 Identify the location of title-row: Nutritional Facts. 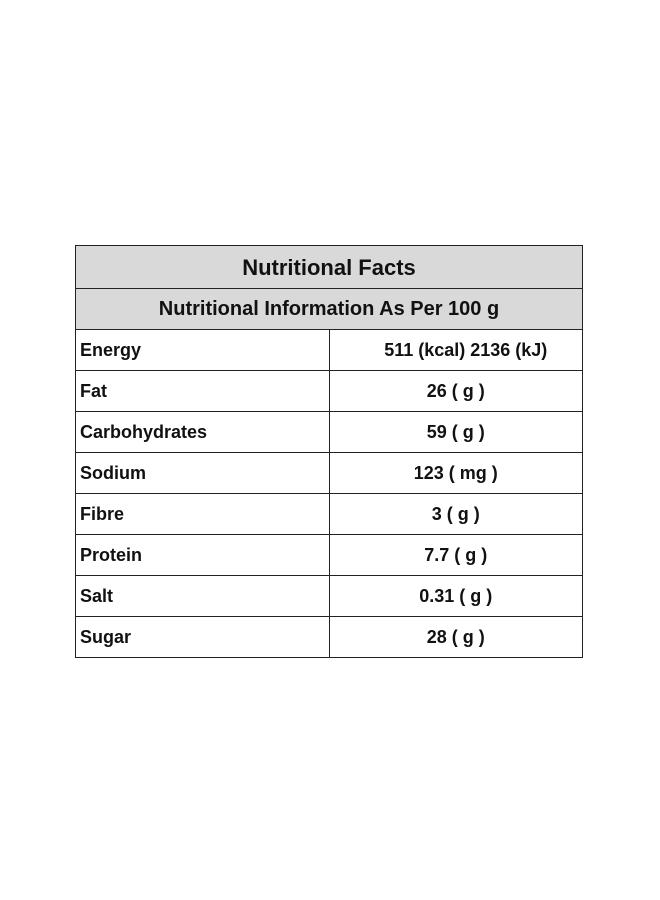
(329, 267).